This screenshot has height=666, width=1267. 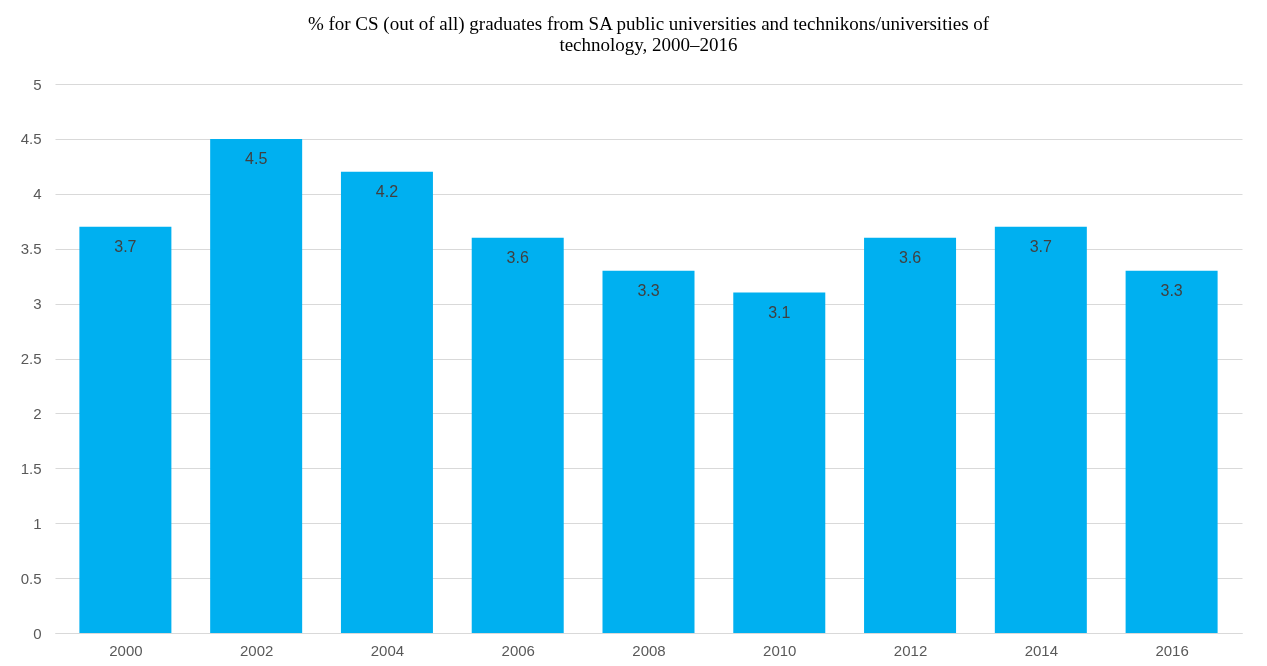 I want to click on data-label: 3.1, so click(x=779, y=312).